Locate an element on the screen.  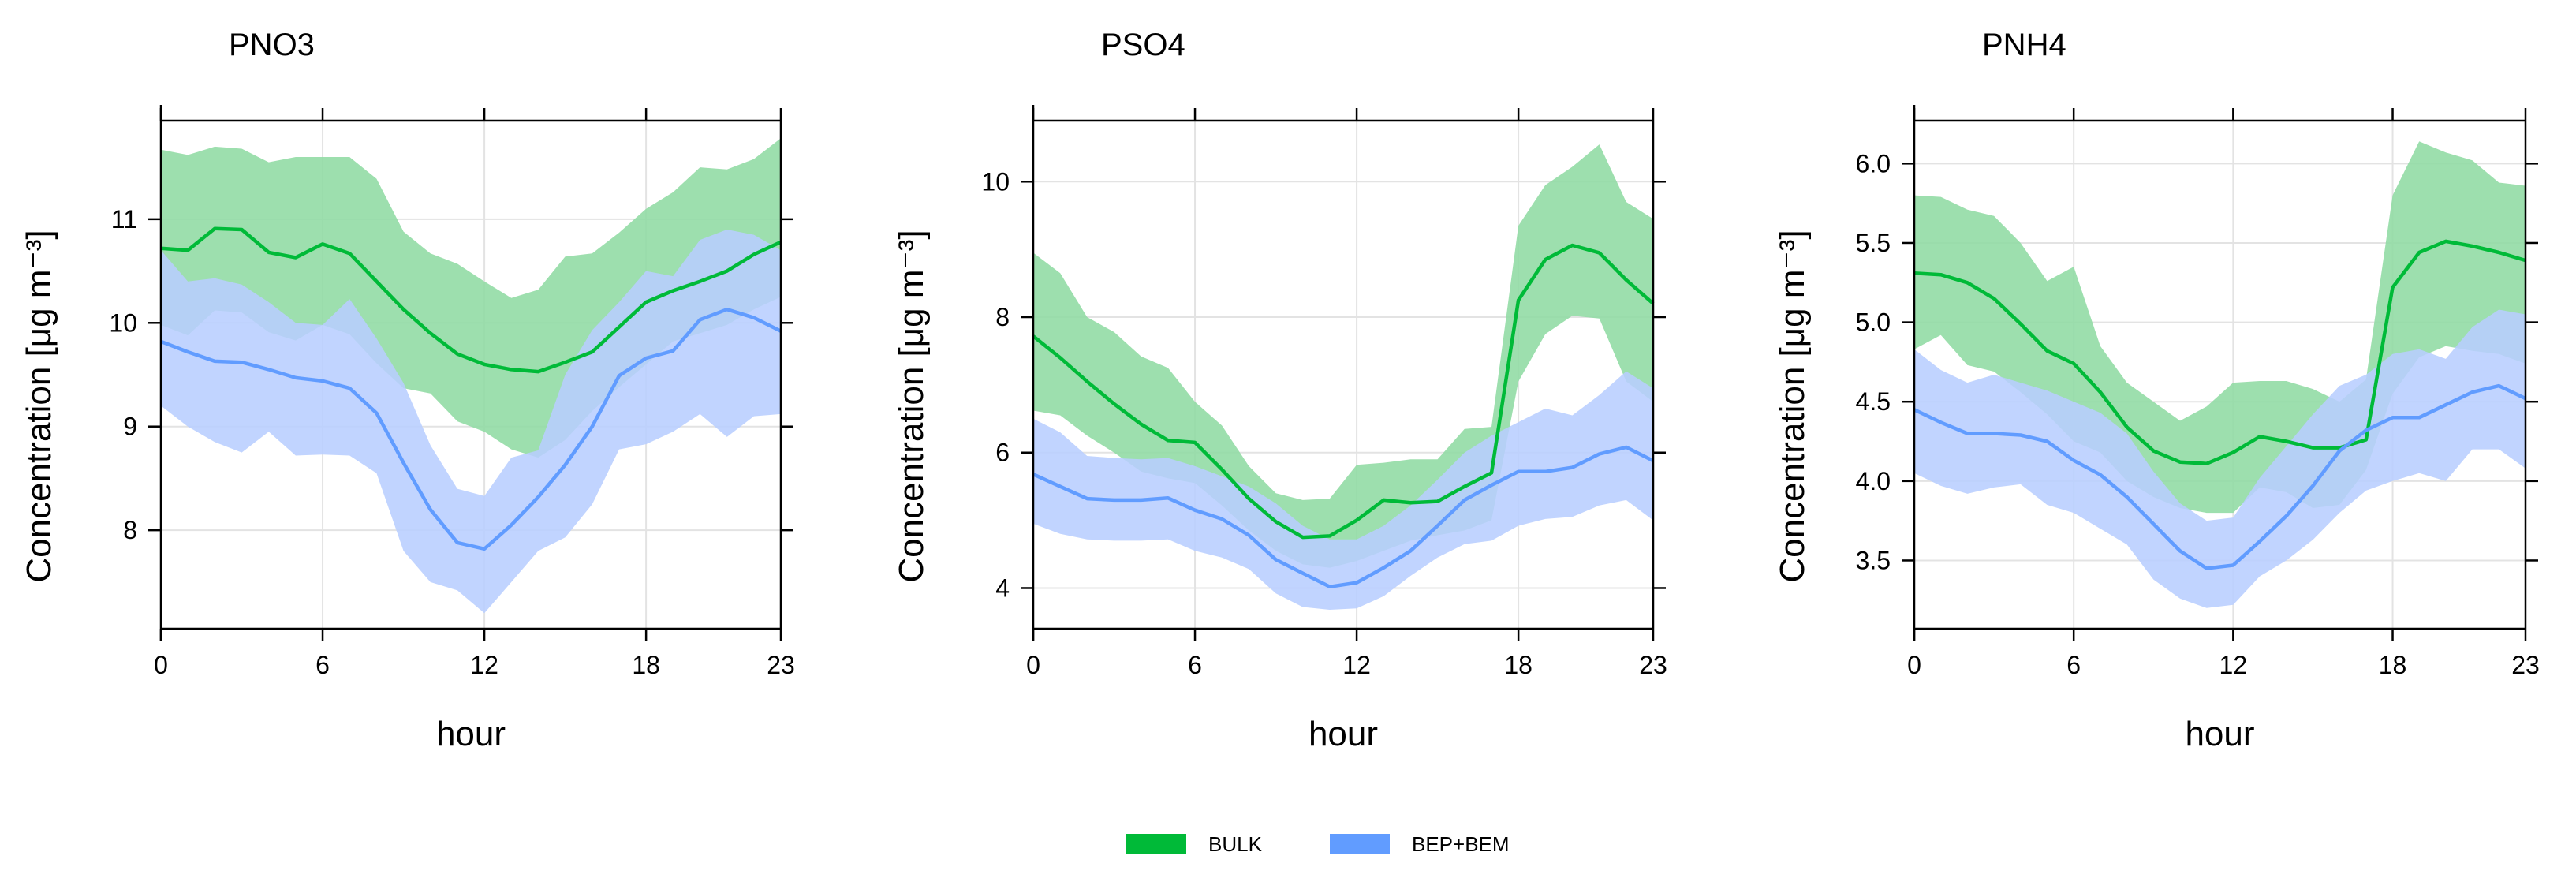
y-tick-label: 6.0 is located at coordinates (1873, 163).